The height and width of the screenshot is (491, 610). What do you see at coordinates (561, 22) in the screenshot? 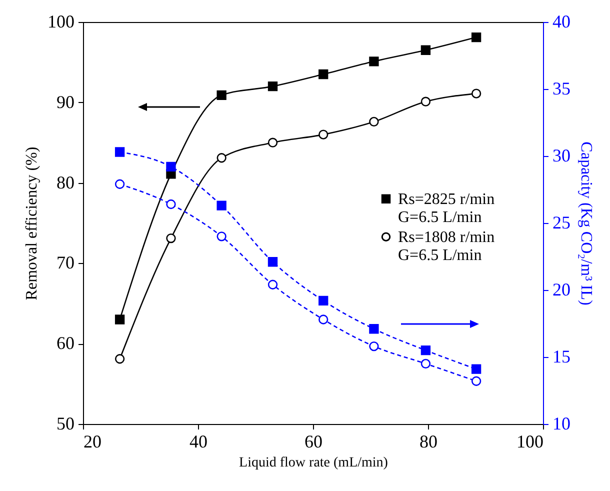
I see `y2-tick-label: 40` at bounding box center [561, 22].